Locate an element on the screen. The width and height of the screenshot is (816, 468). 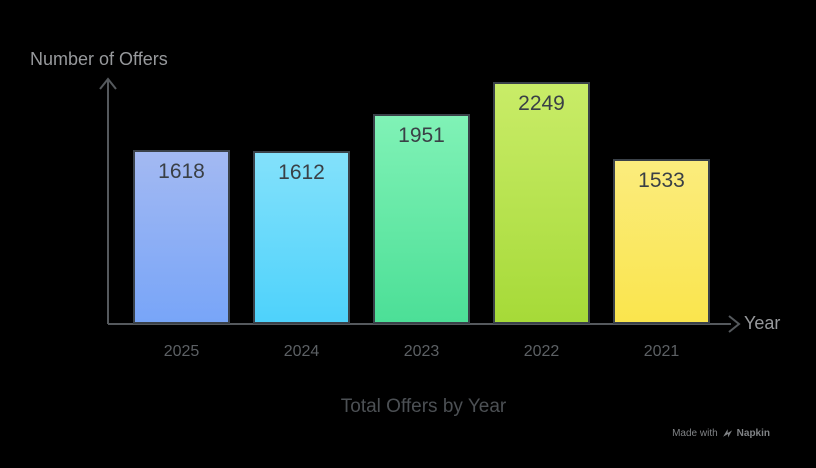
y-axis-title: Number of Offers is located at coordinates (99, 59).